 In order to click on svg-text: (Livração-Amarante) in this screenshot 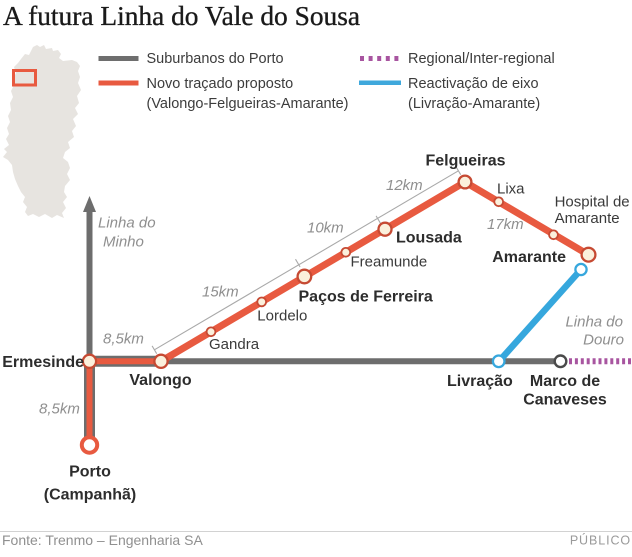, I will do `click(474, 104)`.